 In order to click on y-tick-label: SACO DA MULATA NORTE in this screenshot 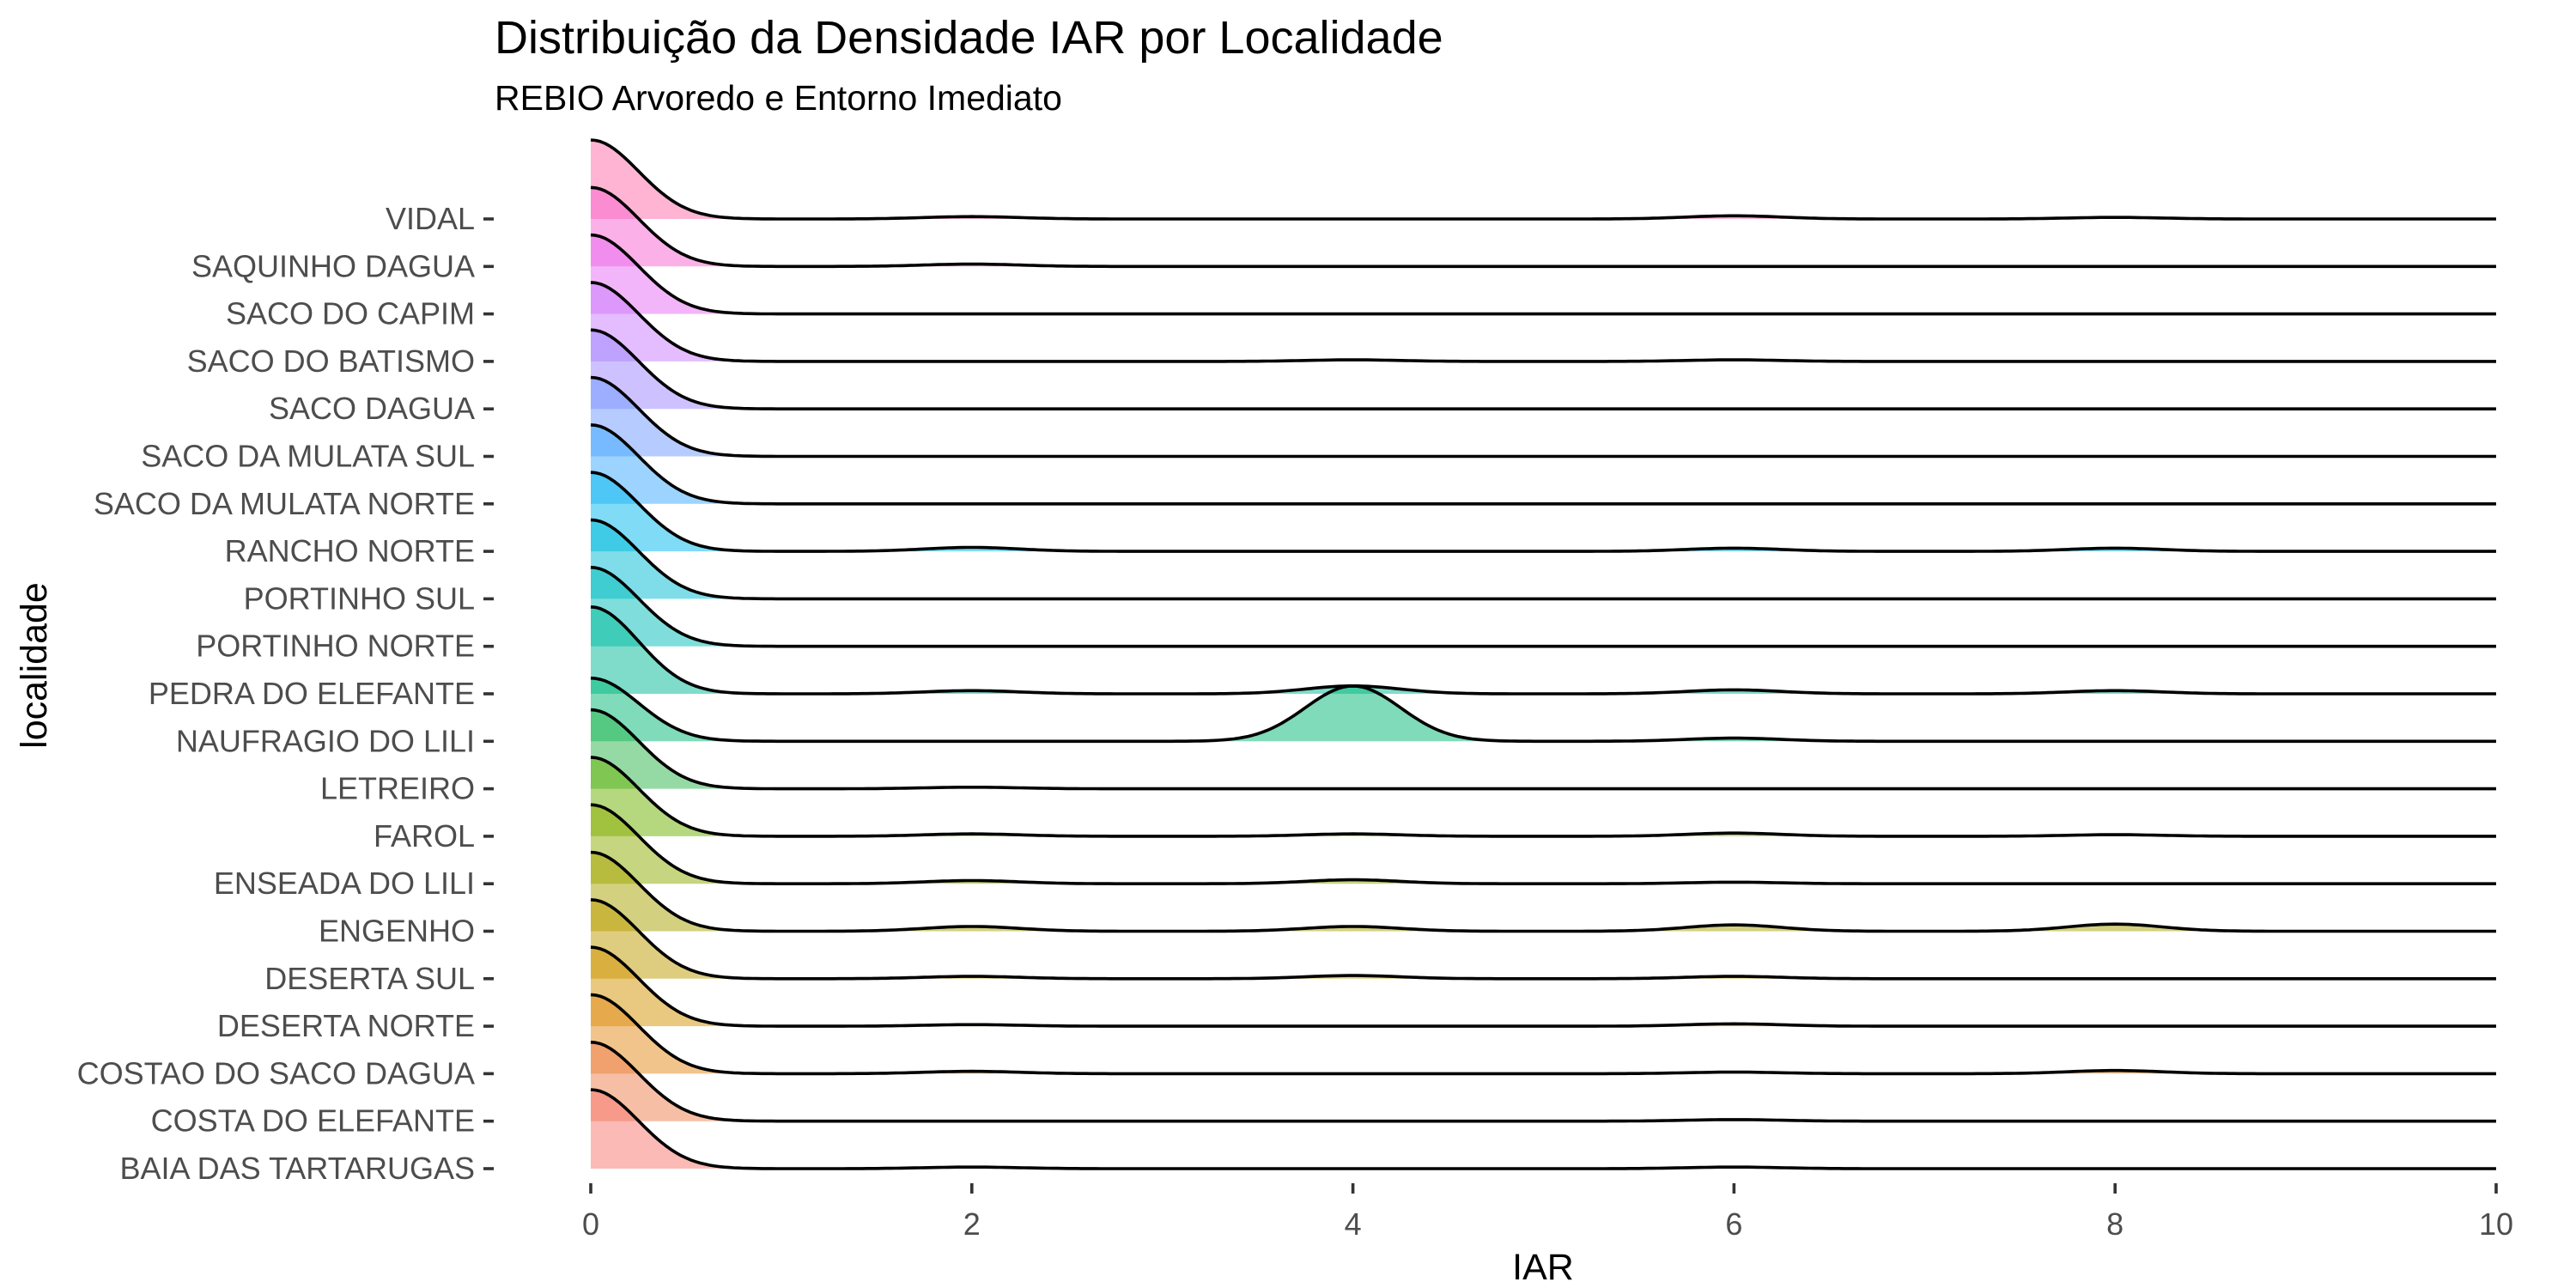, I will do `click(284, 503)`.